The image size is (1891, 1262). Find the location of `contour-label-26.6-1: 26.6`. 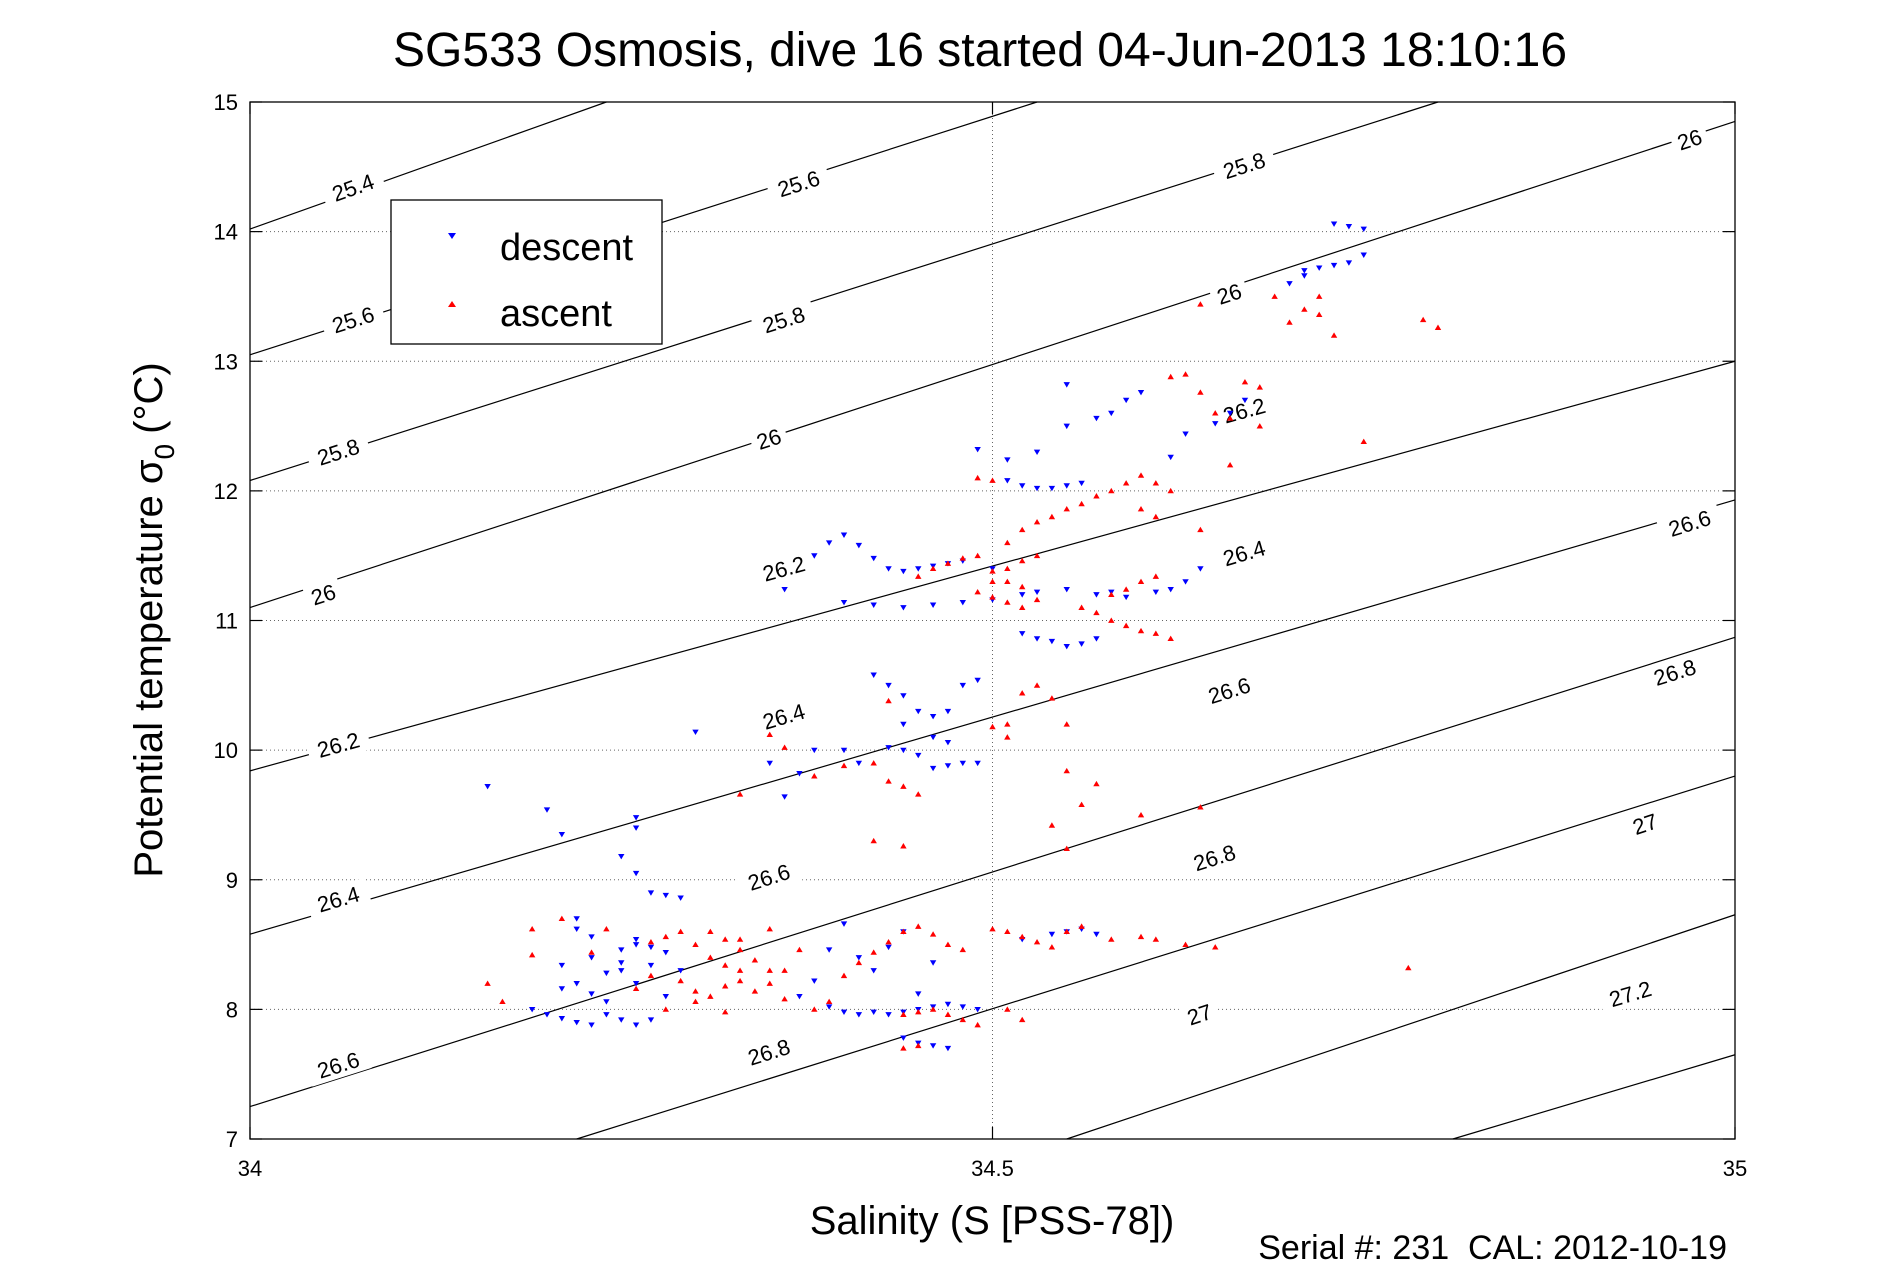

contour-label-26.6-1: 26.6 is located at coordinates (769, 877).